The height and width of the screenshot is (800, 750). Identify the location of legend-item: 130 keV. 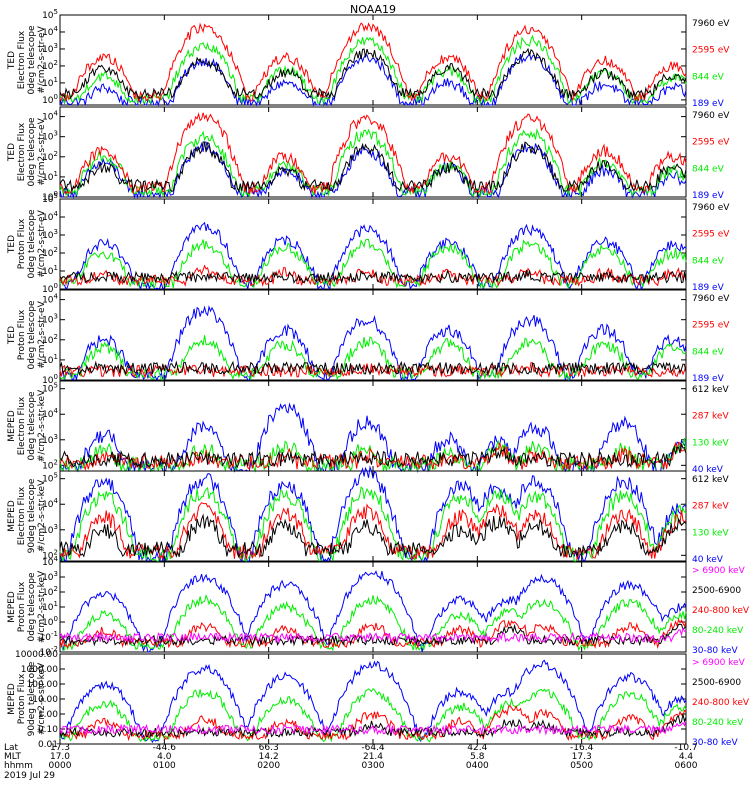
(710, 533).